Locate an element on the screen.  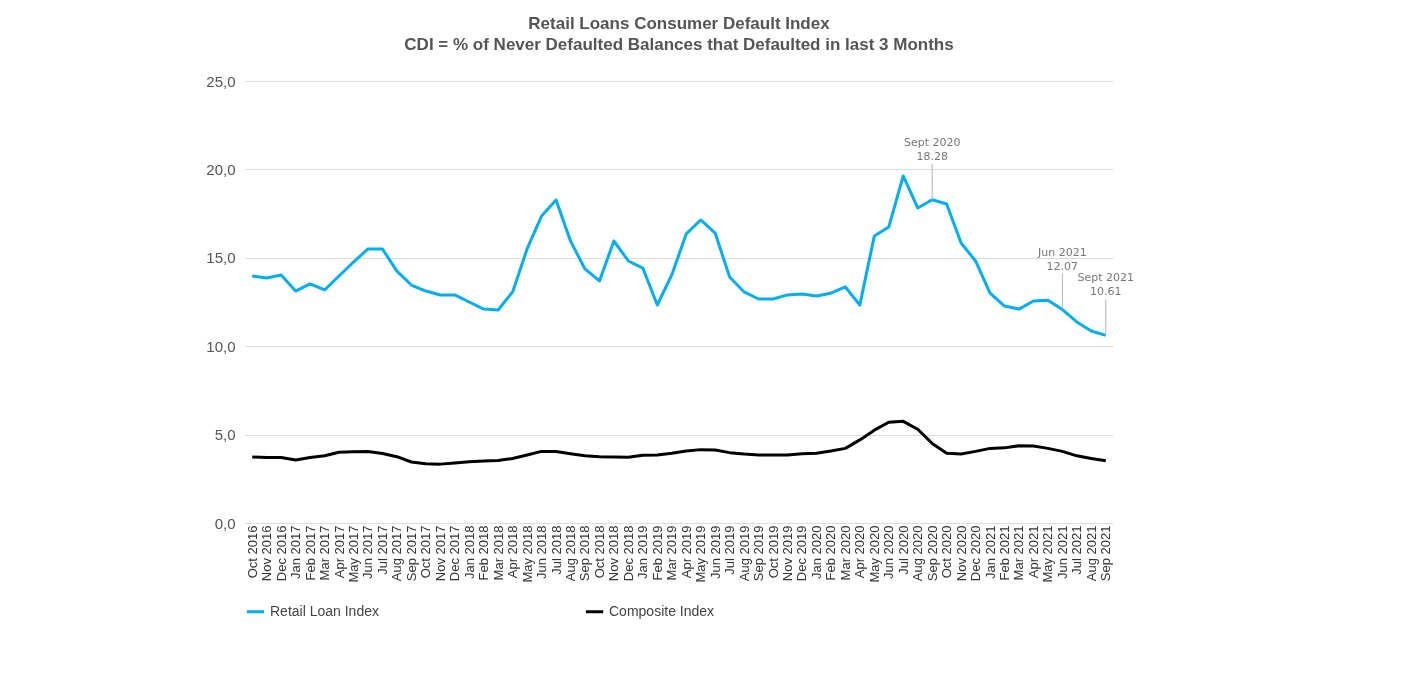
x-tick-label: Oct 2020 is located at coordinates (947, 552).